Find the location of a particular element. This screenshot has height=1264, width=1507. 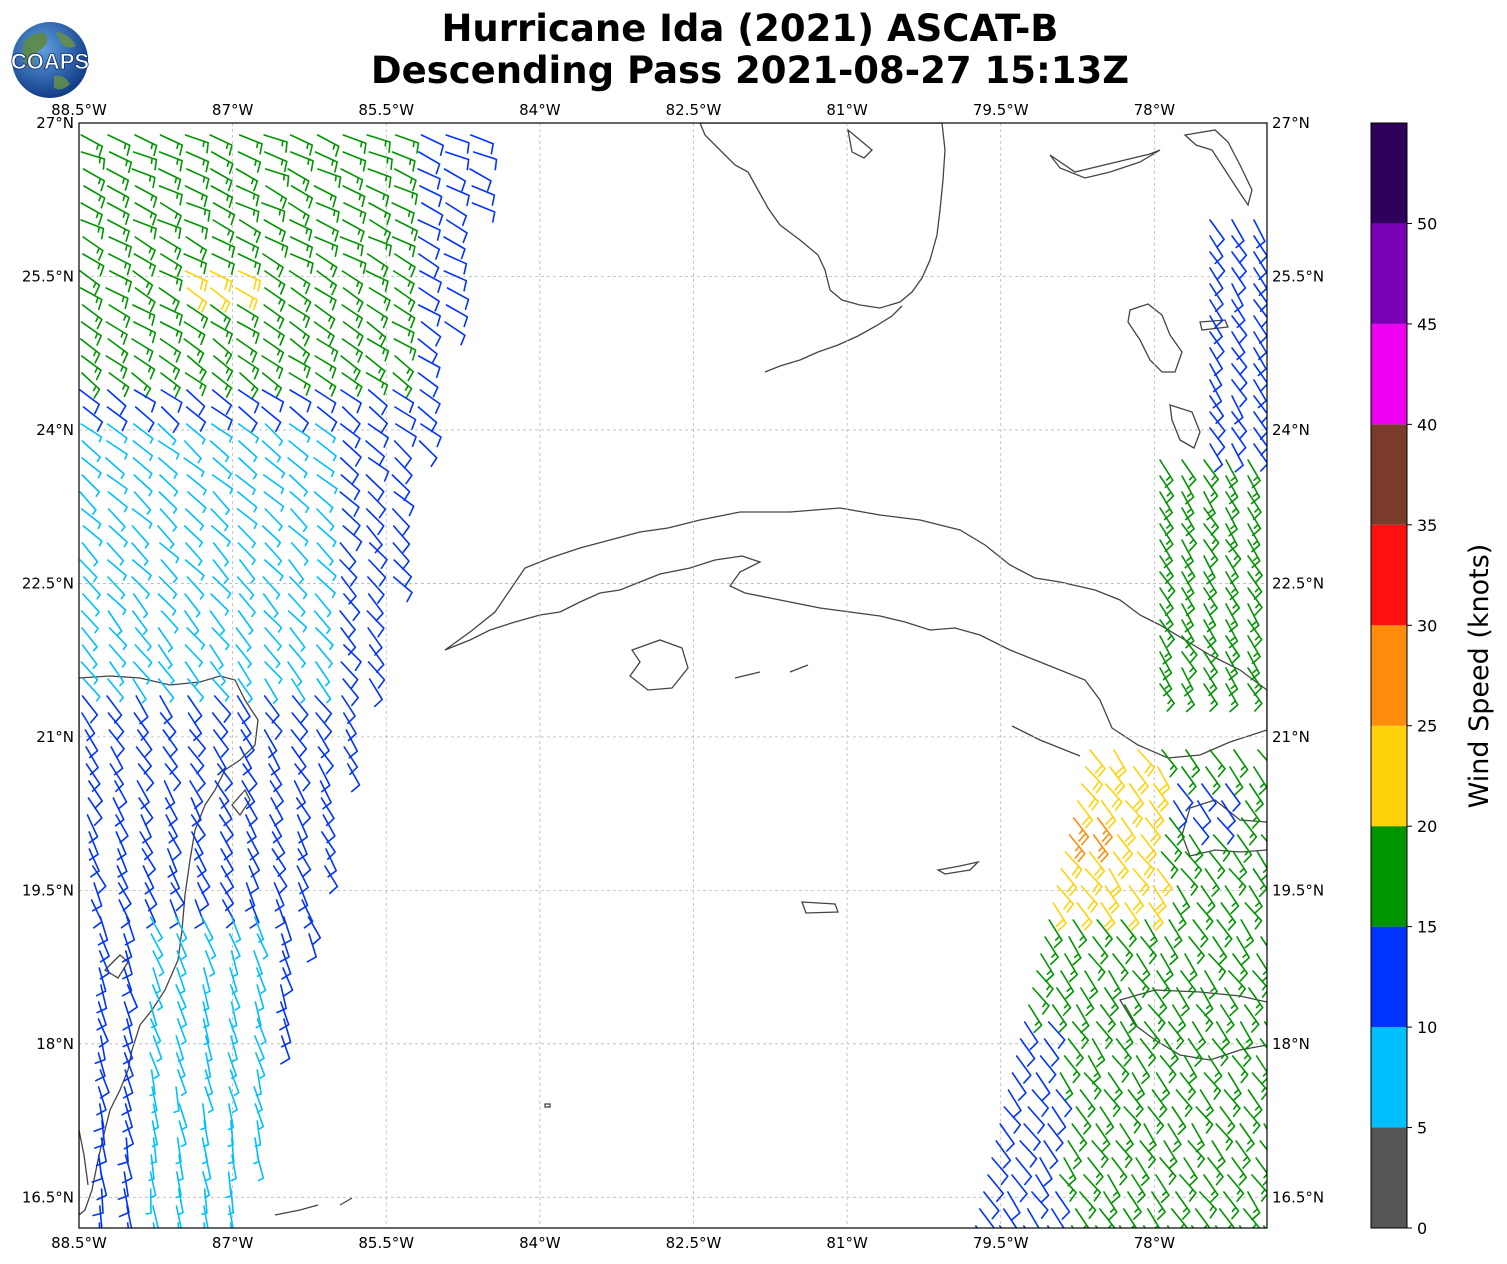

lon-tick-bottom: 84°W is located at coordinates (540, 1243).